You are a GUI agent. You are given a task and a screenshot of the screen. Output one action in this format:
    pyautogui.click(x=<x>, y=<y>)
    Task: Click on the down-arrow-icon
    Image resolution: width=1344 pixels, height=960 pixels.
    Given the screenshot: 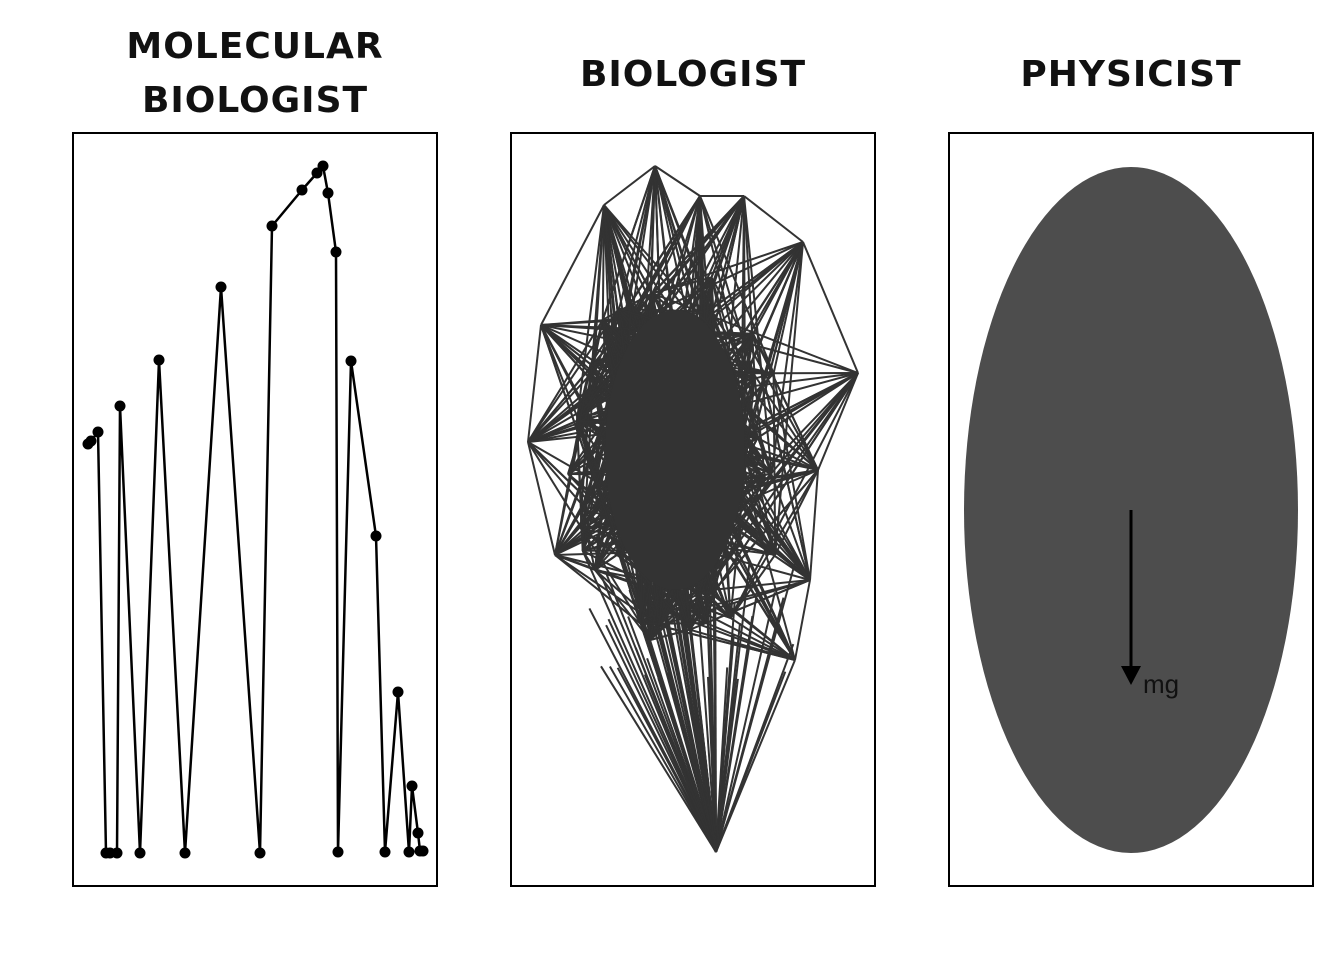 What is the action you would take?
    pyautogui.click(x=1131, y=597)
    